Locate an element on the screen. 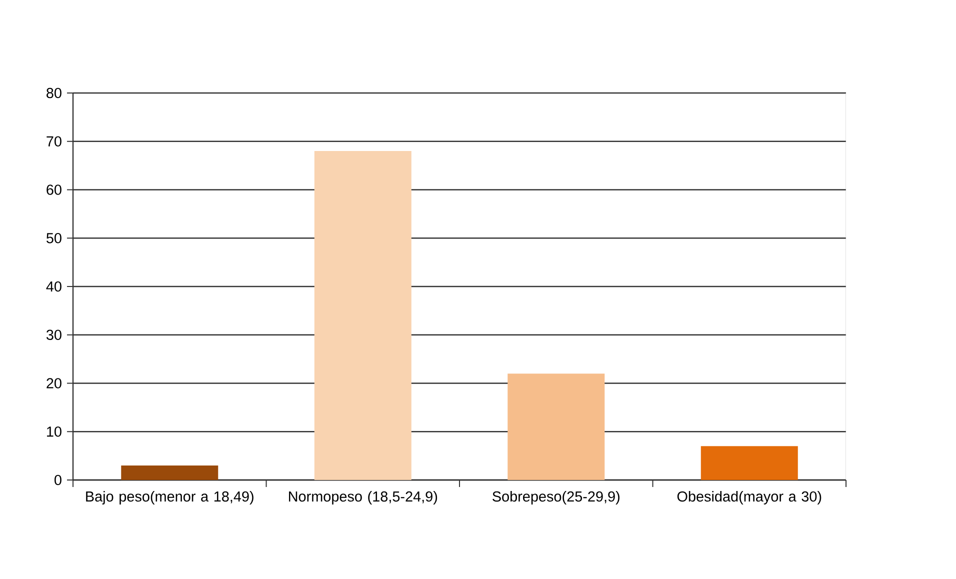 This screenshot has height=579, width=956. y-tick-label: 70 is located at coordinates (54, 141).